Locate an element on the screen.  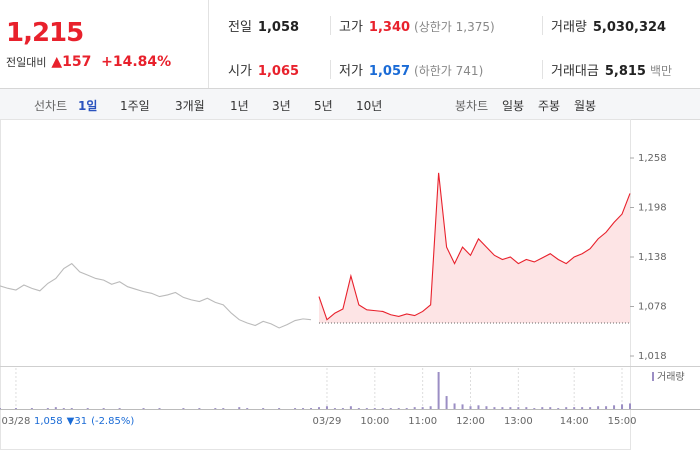
stat-note: 백만 is located at coordinates (661, 71).